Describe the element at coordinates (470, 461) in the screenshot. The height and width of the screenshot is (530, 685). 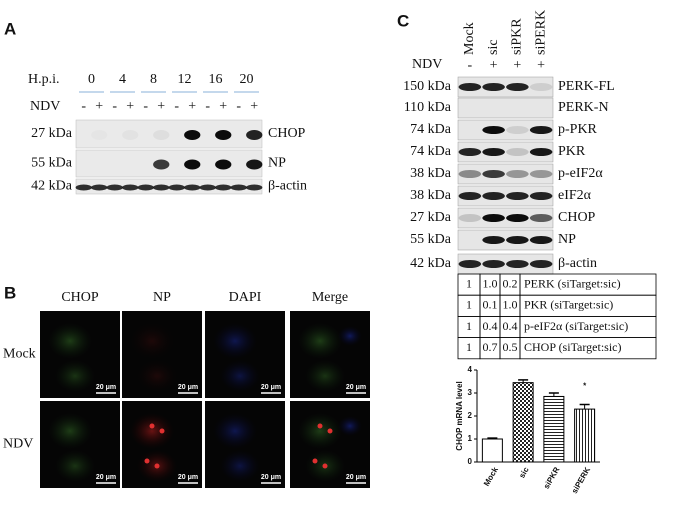
I see `y-tick-label: 0` at that location.